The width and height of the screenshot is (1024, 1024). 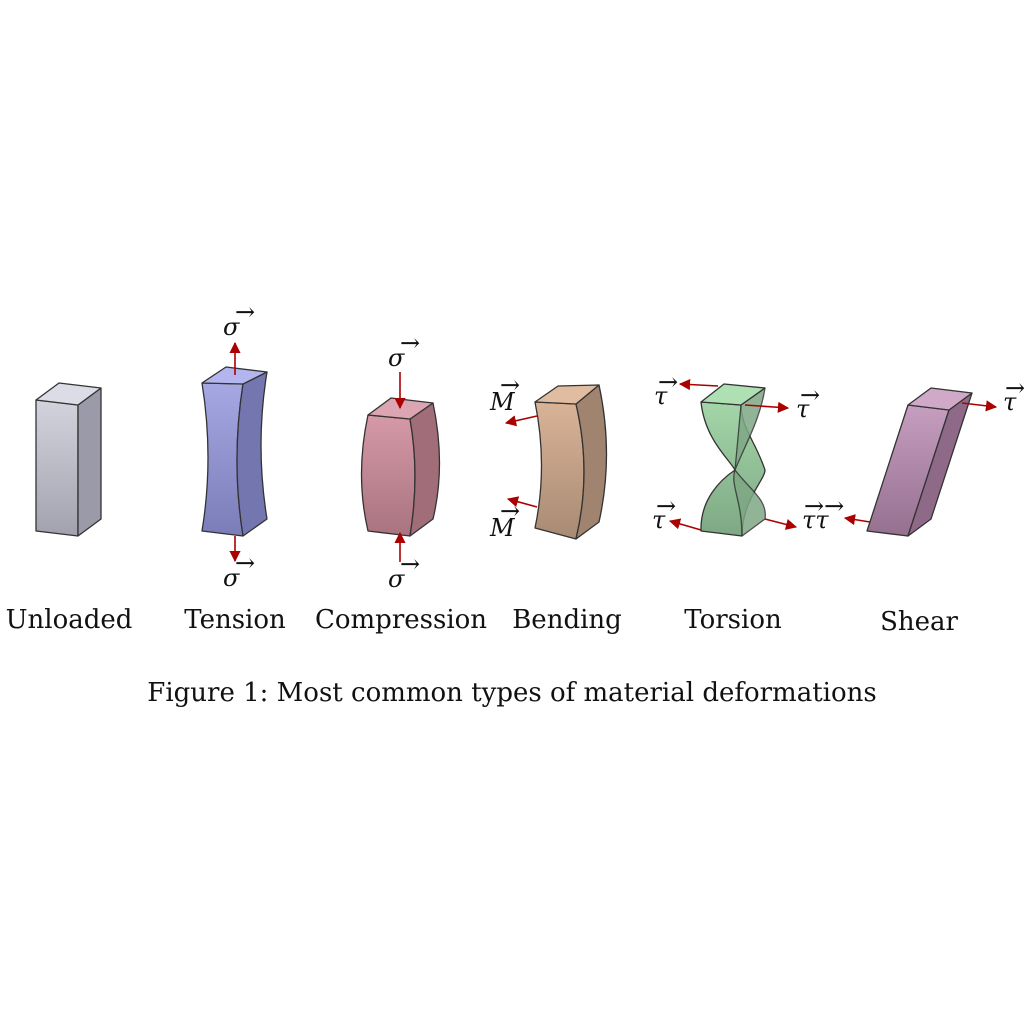 What do you see at coordinates (548, 456) in the screenshot?
I see `bending-block: M → M →` at bounding box center [548, 456].